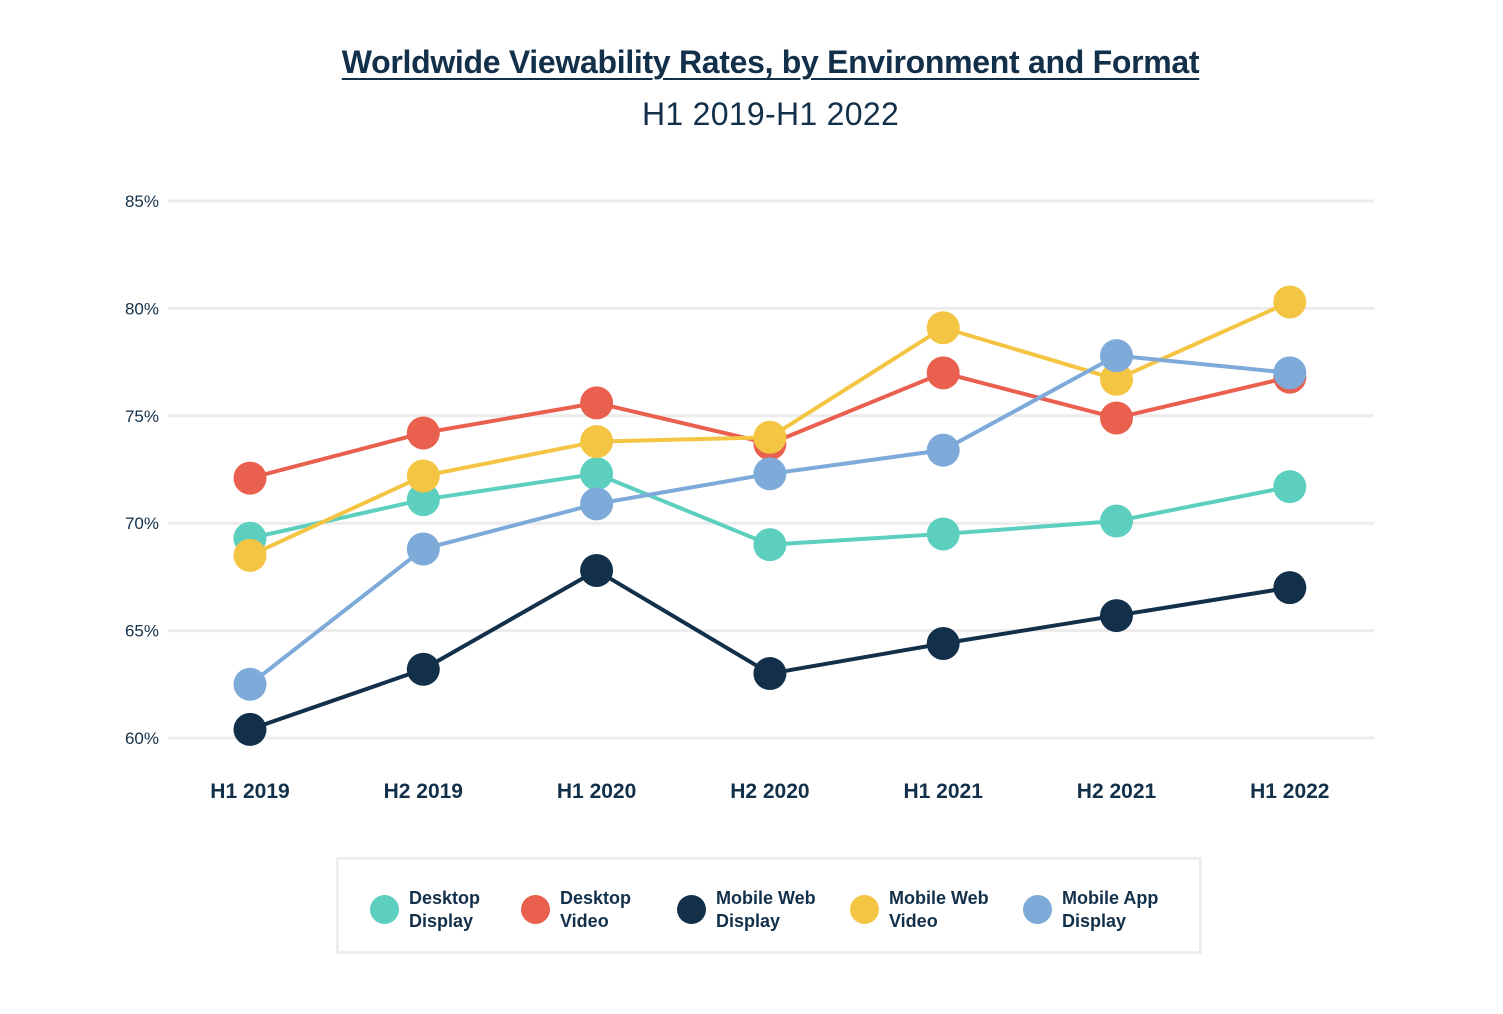 The height and width of the screenshot is (1014, 1503). Describe the element at coordinates (770, 650) in the screenshot. I see `series-line-mobile-web-display` at that location.